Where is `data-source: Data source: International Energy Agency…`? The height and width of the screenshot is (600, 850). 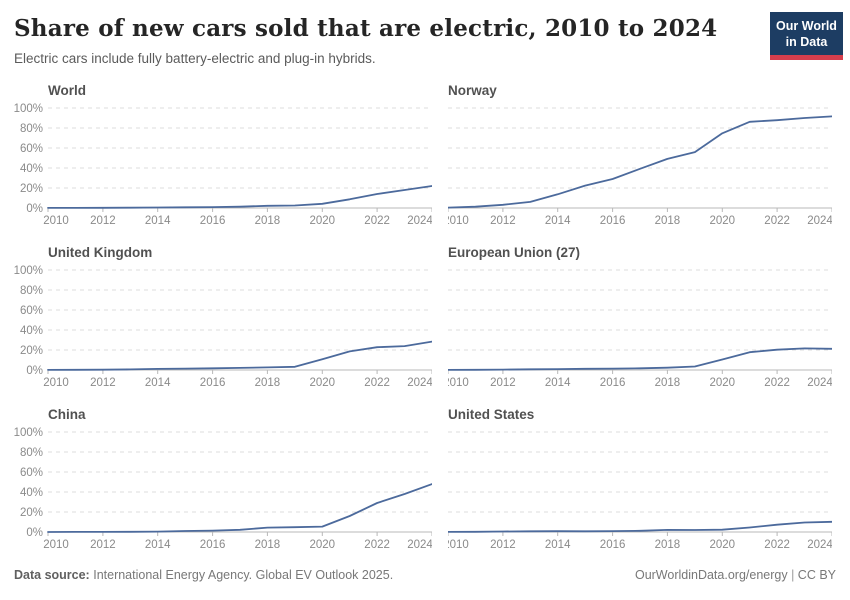 data-source: Data source: International Energy Agency… is located at coordinates (203, 575).